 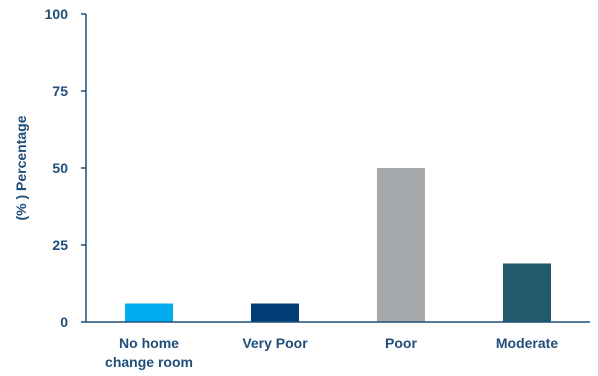 I want to click on x-category-label-line: Poor, so click(x=401, y=343).